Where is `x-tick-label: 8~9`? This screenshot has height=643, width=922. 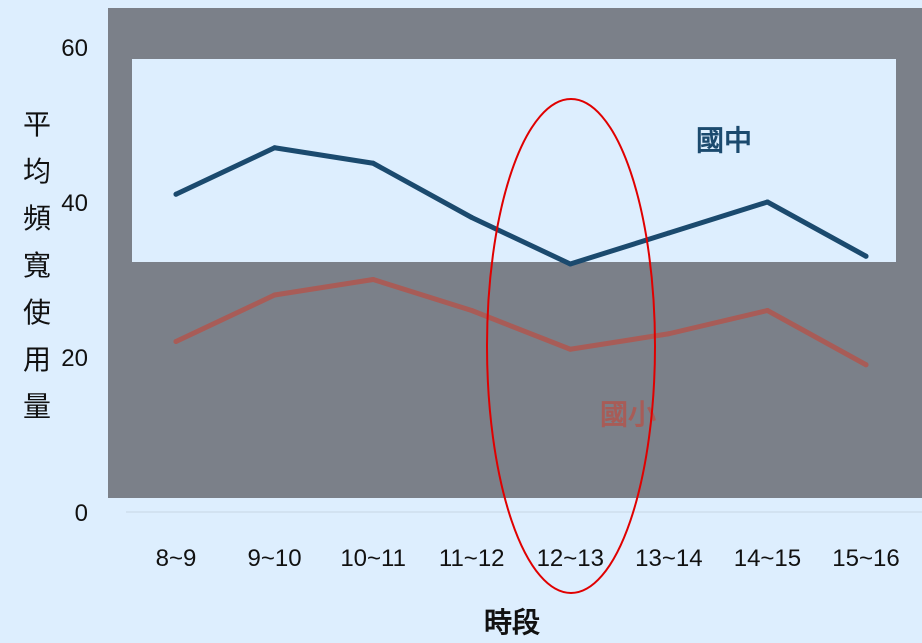 x-tick-label: 8~9 is located at coordinates (176, 558).